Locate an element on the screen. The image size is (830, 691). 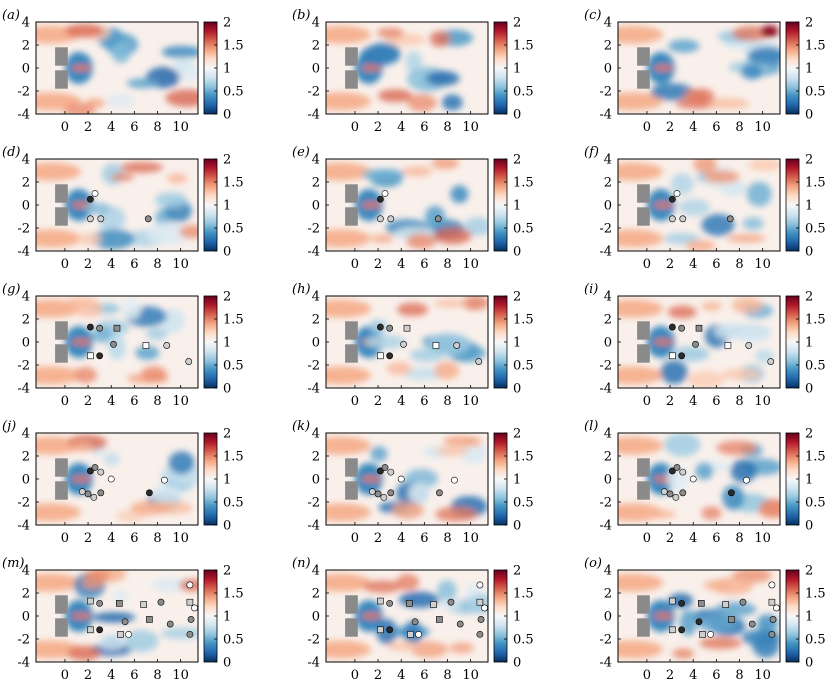
panel-label: (e) is located at coordinates (301, 152).